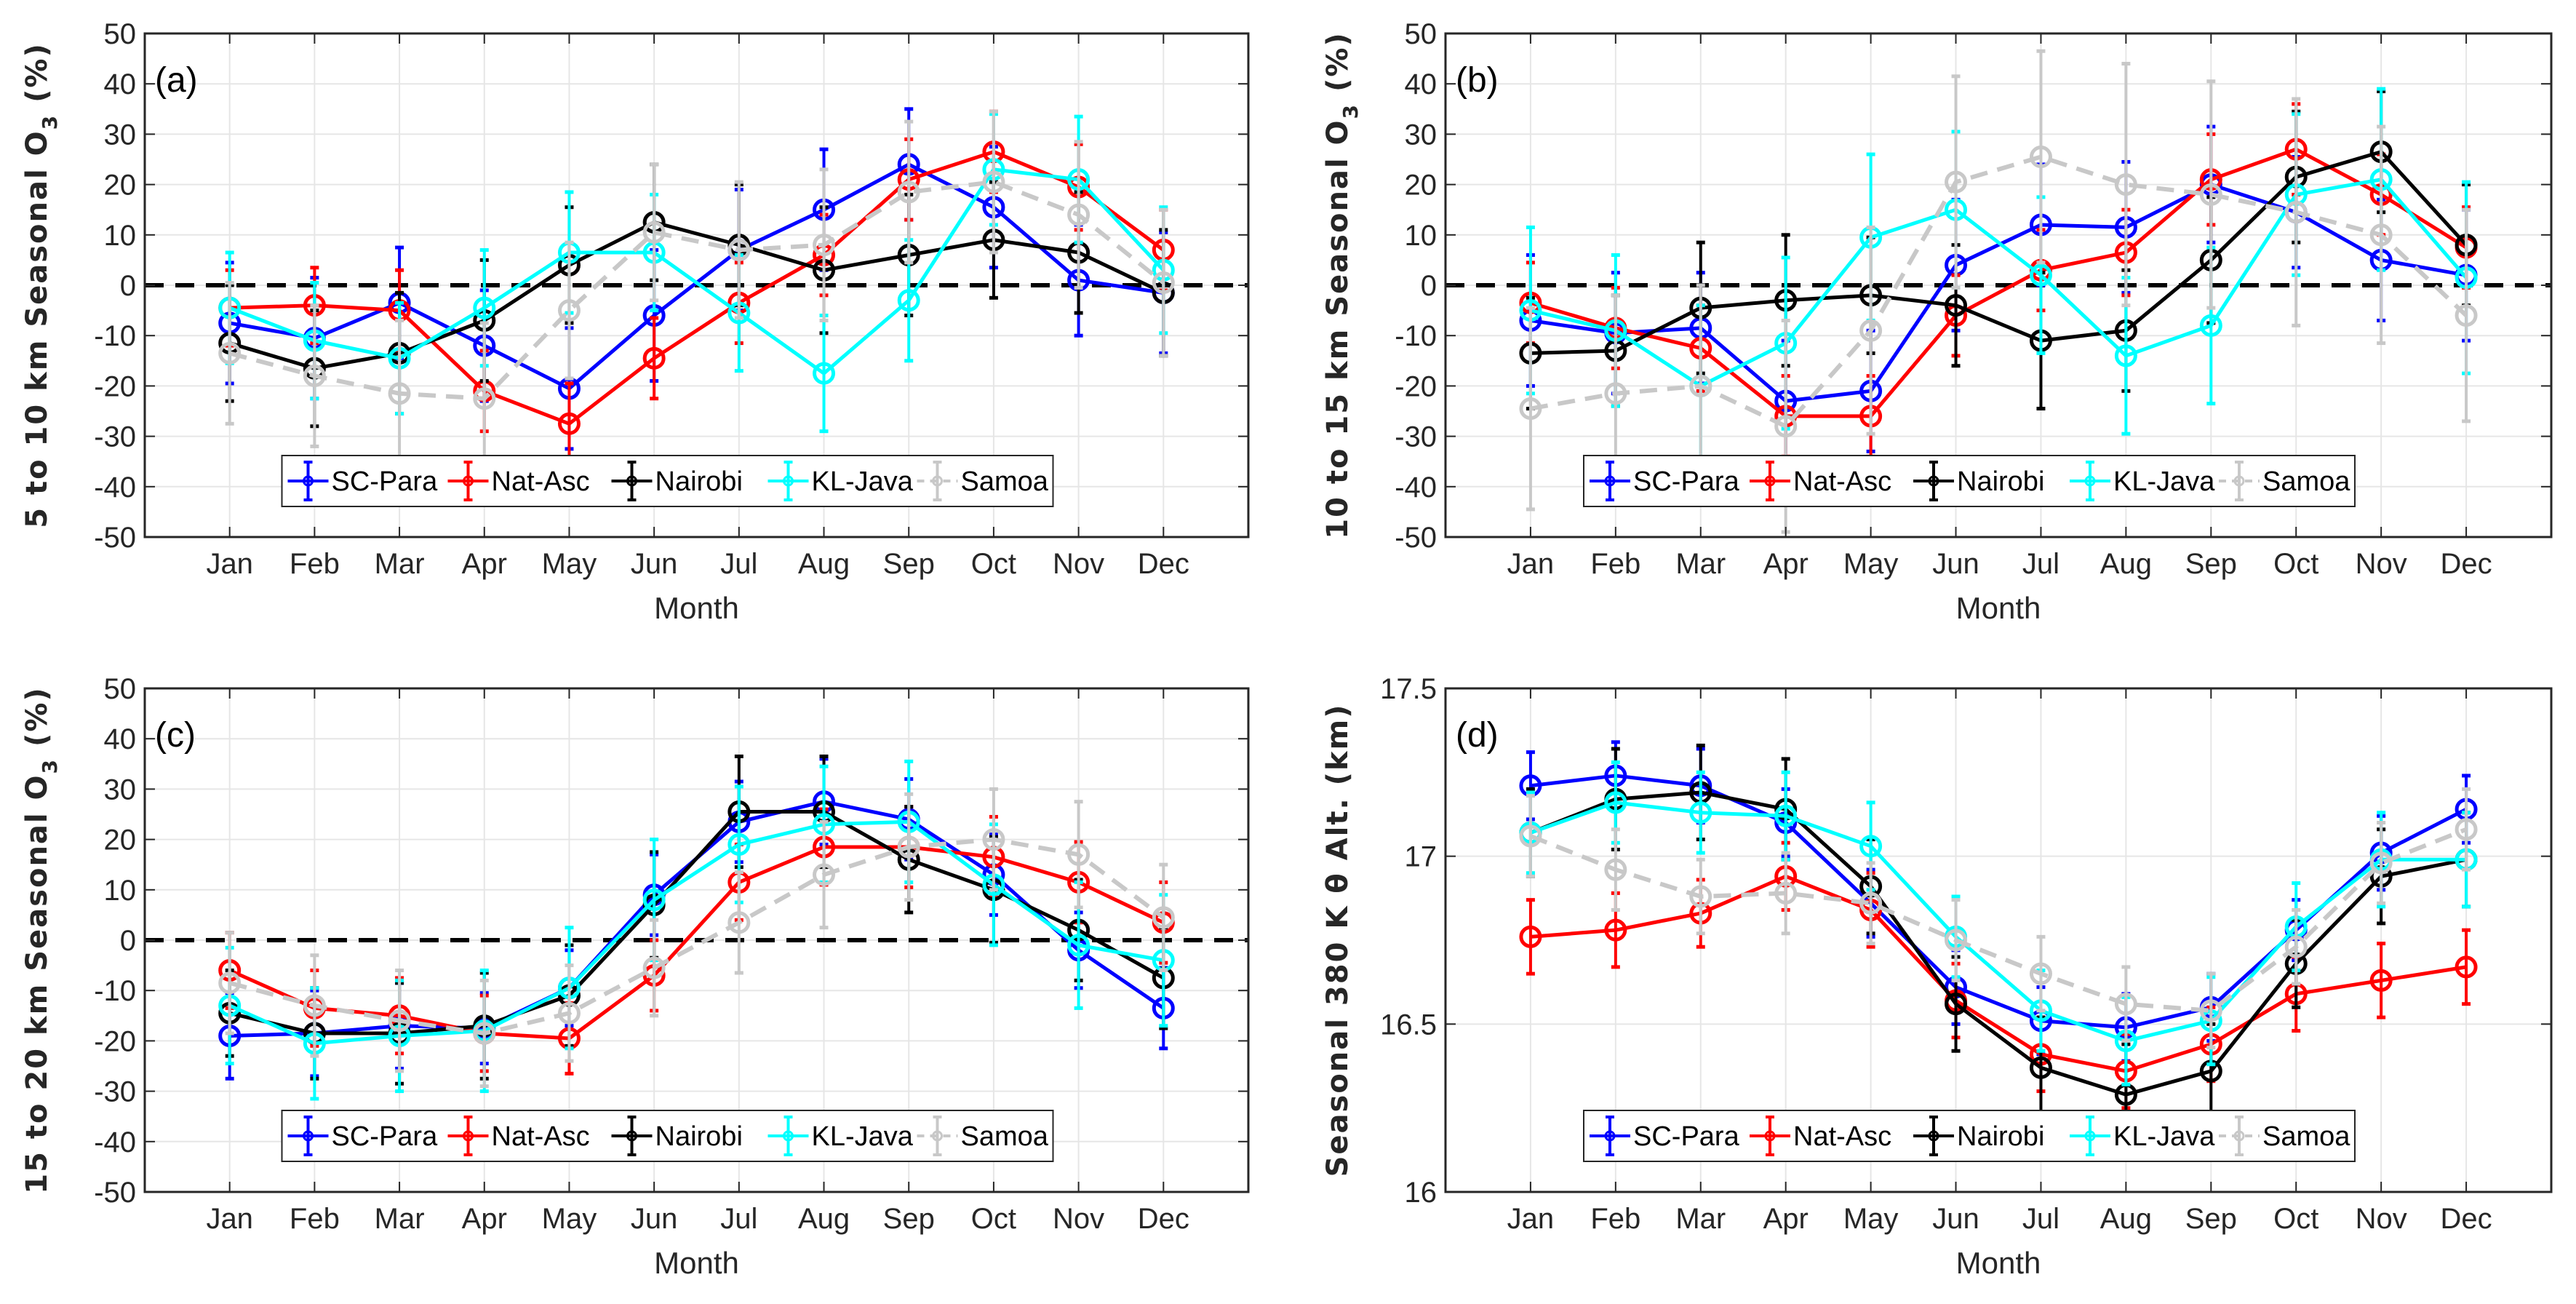 This screenshot has height=1304, width=2576. Describe the element at coordinates (37, 329) in the screenshot. I see `y-axis-label-main: 5 to 10 km Seasonal O` at that location.